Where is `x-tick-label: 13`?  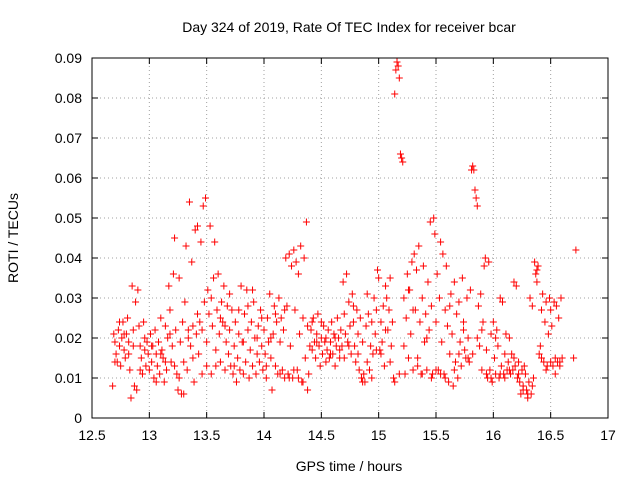 x-tick-label: 13 is located at coordinates (150, 435).